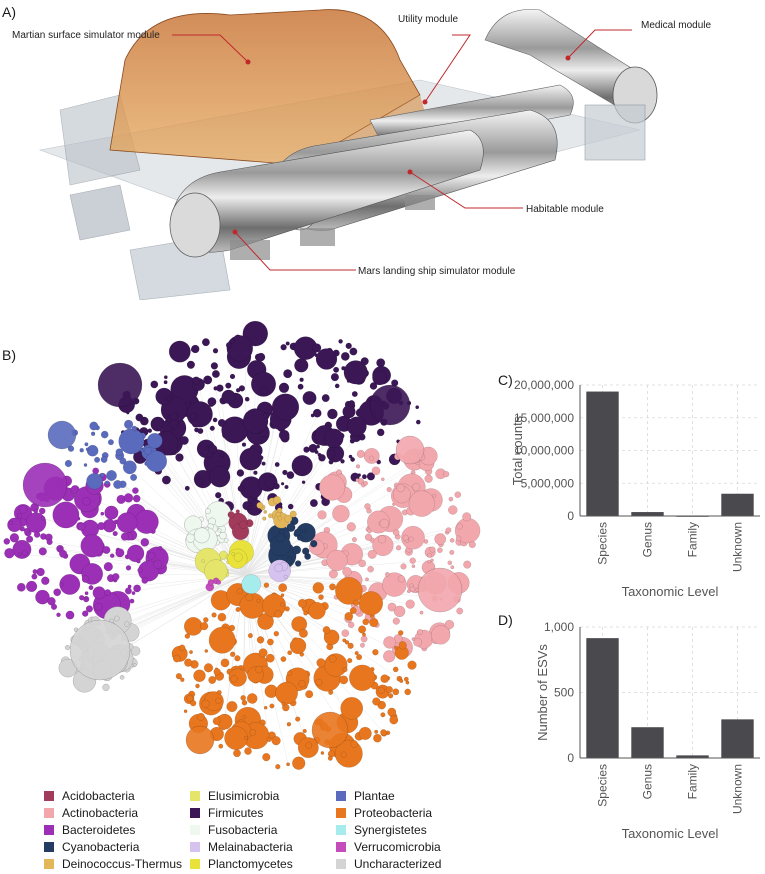 The height and width of the screenshot is (874, 765). Describe the element at coordinates (648, 781) in the screenshot. I see `x-tick-label: Genus` at that location.